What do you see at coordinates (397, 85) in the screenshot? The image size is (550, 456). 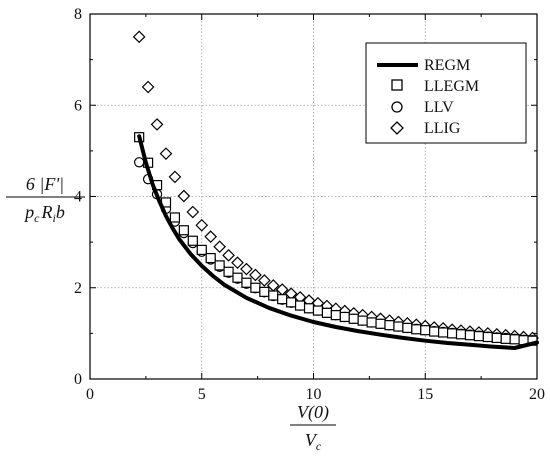 I see `legend-square-marker` at bounding box center [397, 85].